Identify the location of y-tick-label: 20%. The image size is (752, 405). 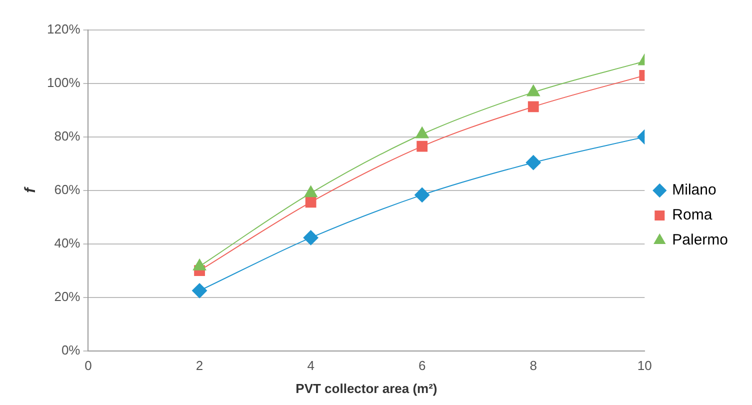
(67, 296).